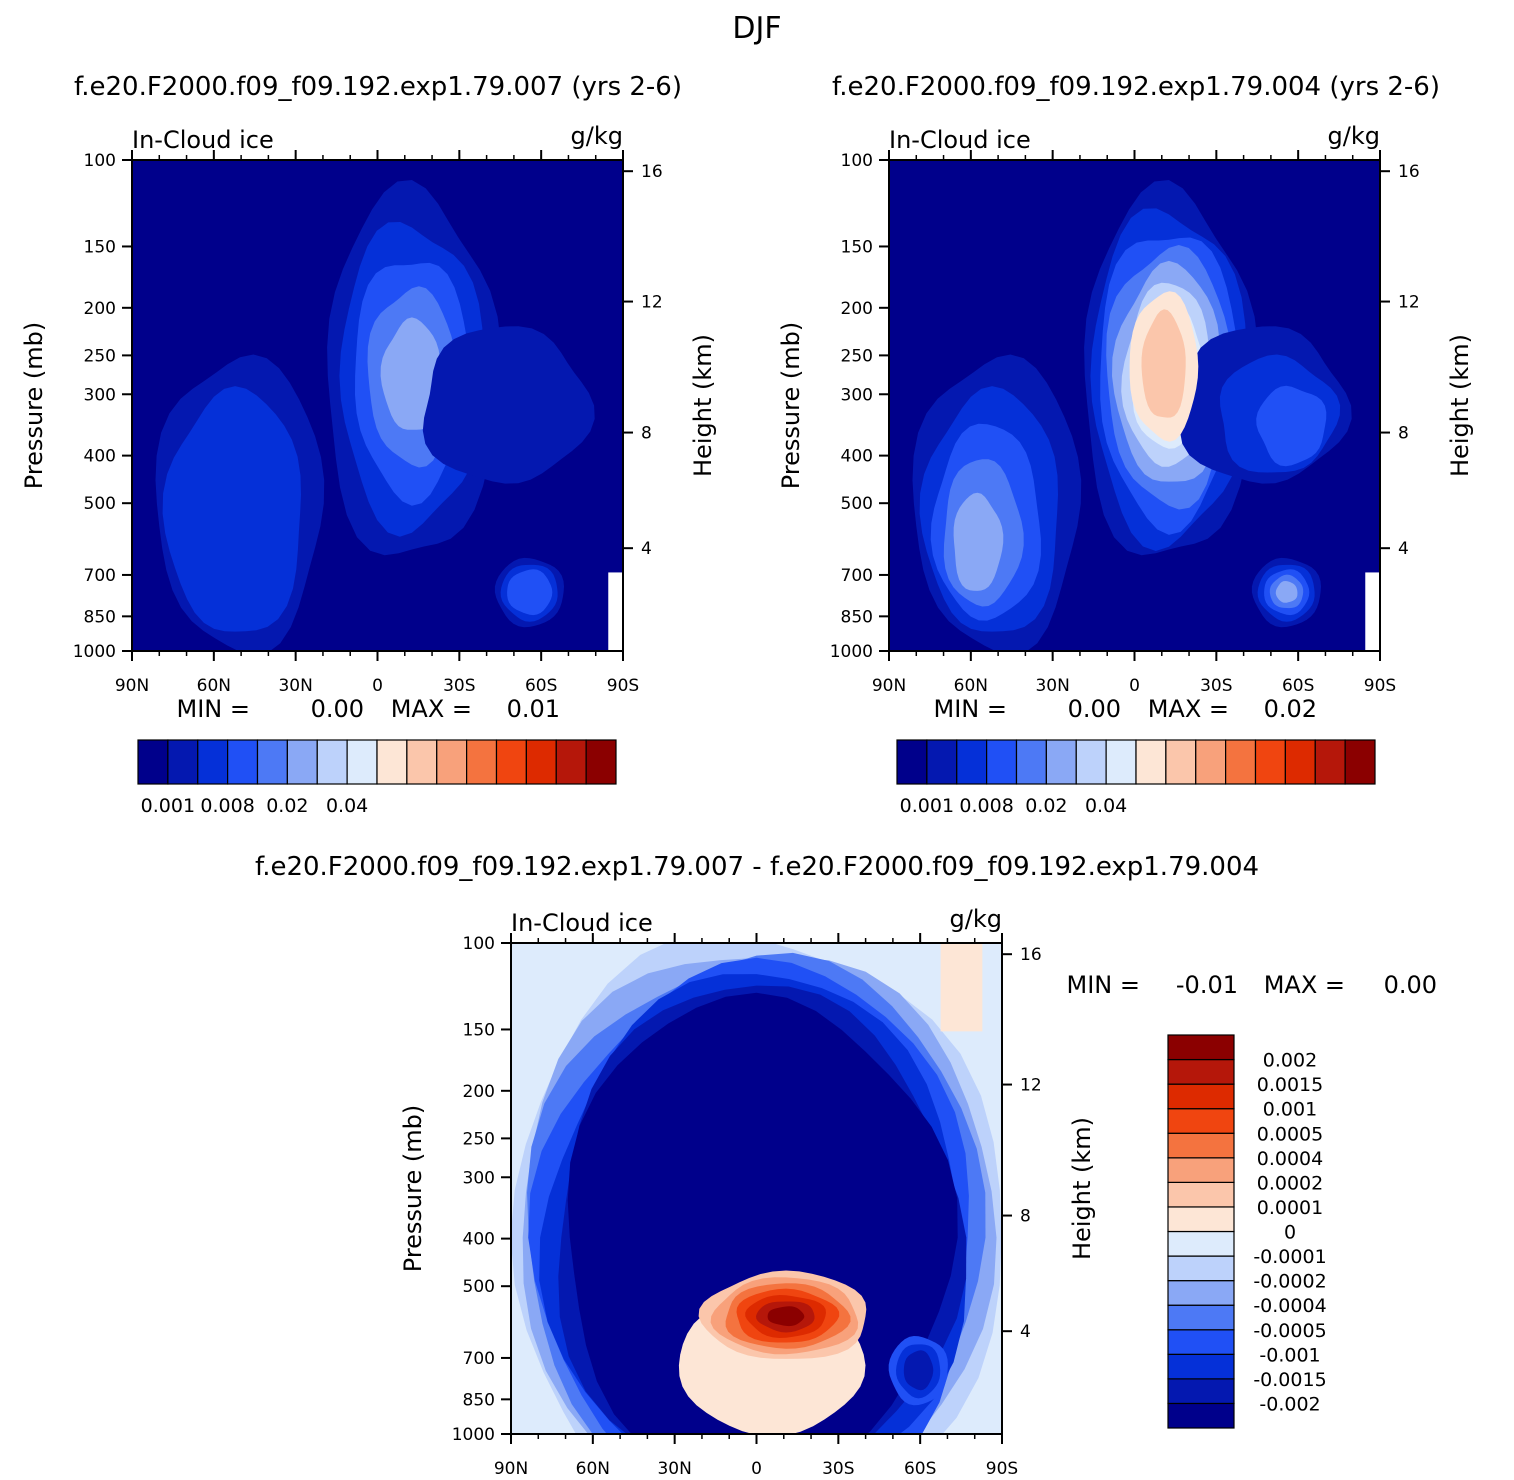 The height and width of the screenshot is (1480, 1514). Describe the element at coordinates (287, 806) in the screenshot. I see `colorbar-label: 0.02` at that location.